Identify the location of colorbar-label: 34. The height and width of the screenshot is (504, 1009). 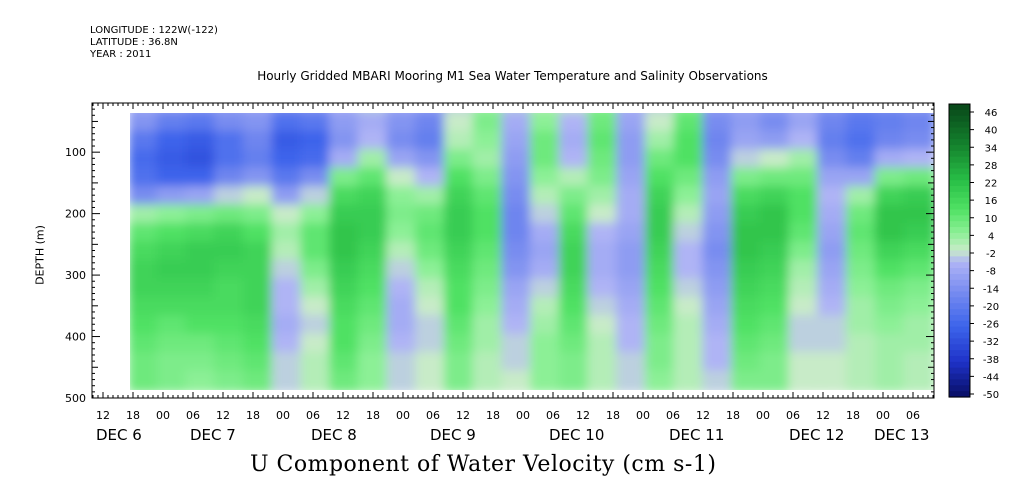
(991, 148).